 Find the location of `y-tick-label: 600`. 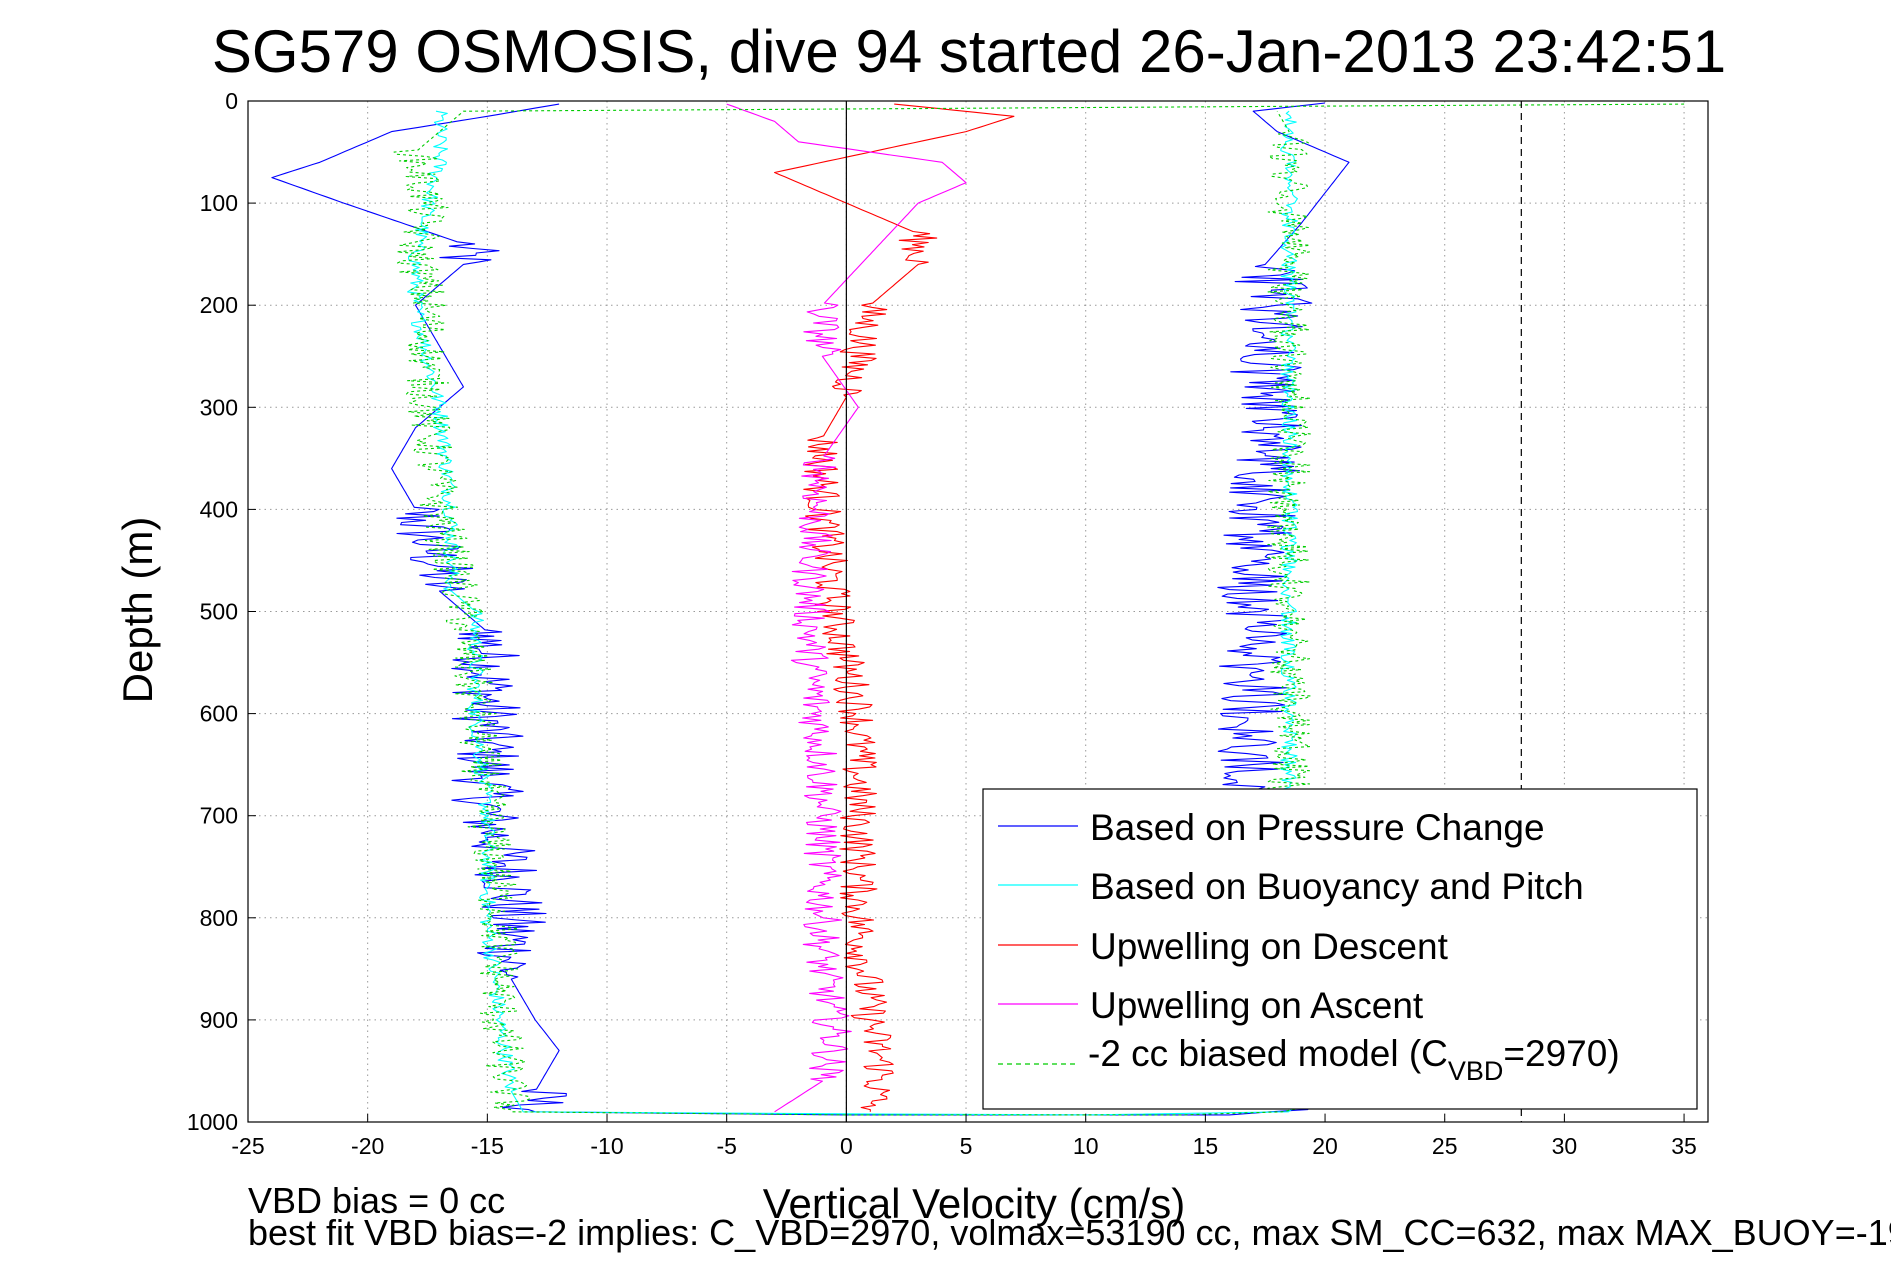

y-tick-label: 600 is located at coordinates (219, 714).